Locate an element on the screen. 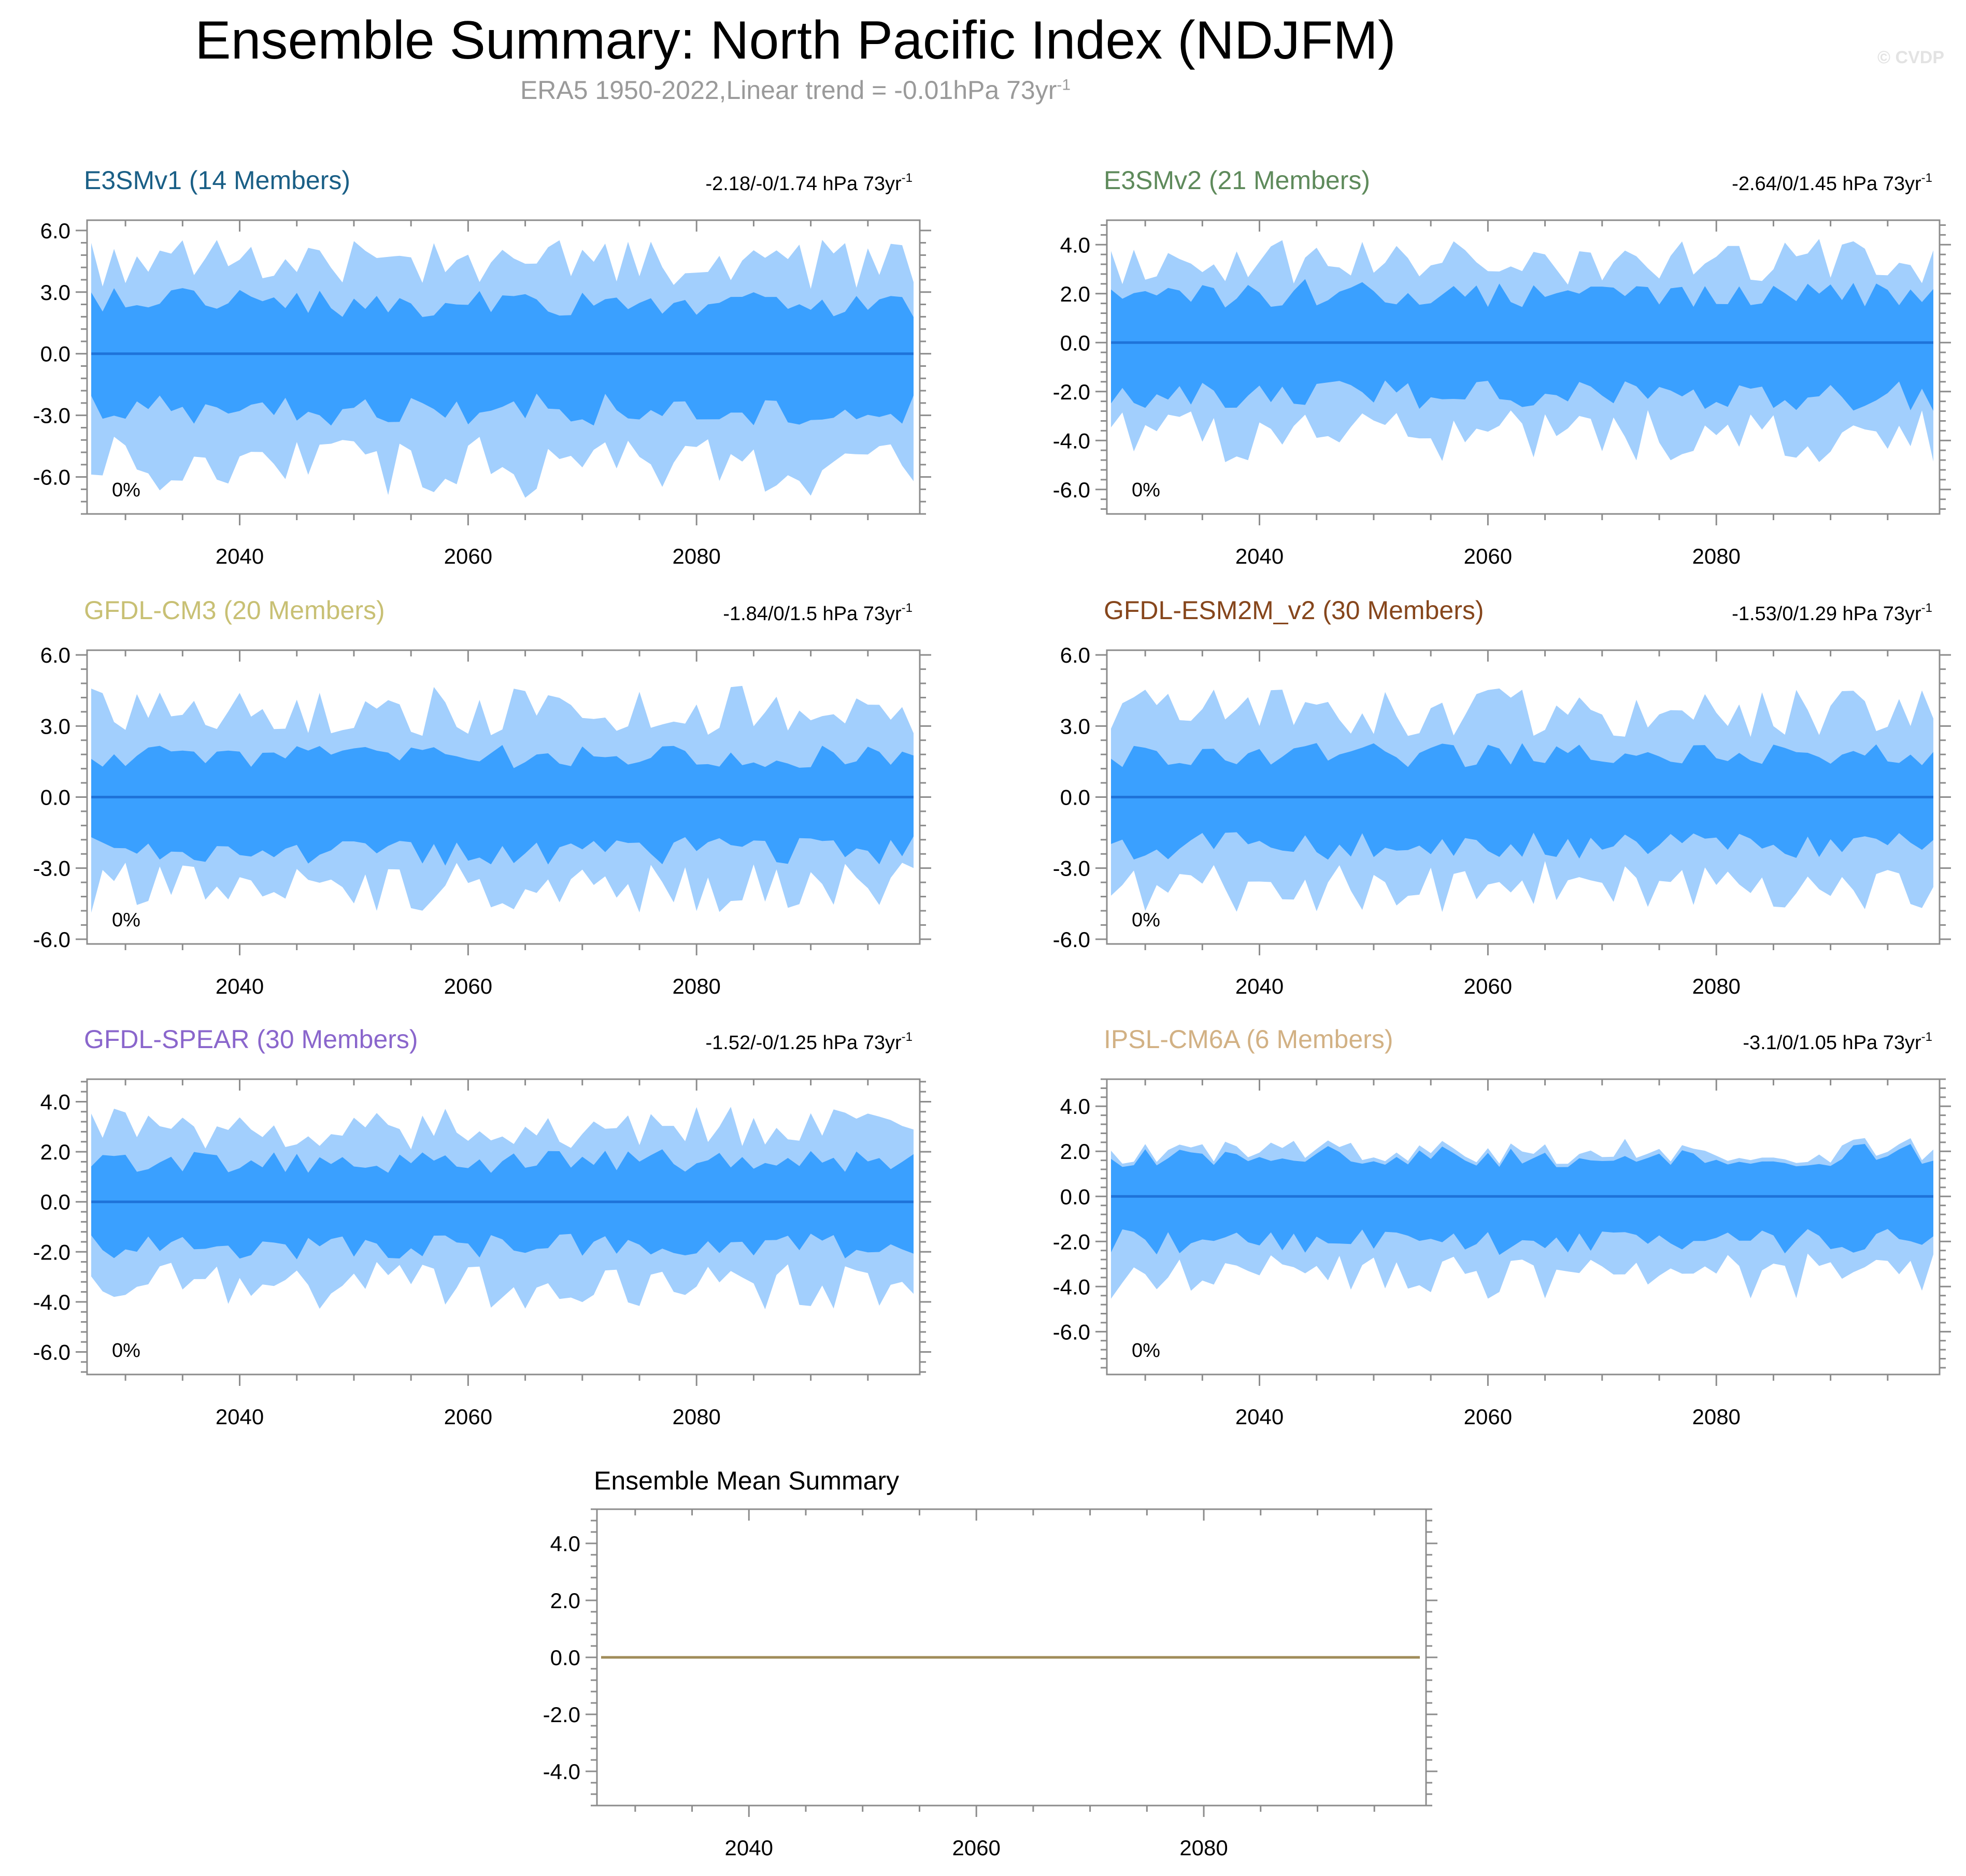 This screenshot has height=1876, width=1966. panel-trend-text: -1.84/0/1.5 hPa 73yr-1 is located at coordinates (818, 613).